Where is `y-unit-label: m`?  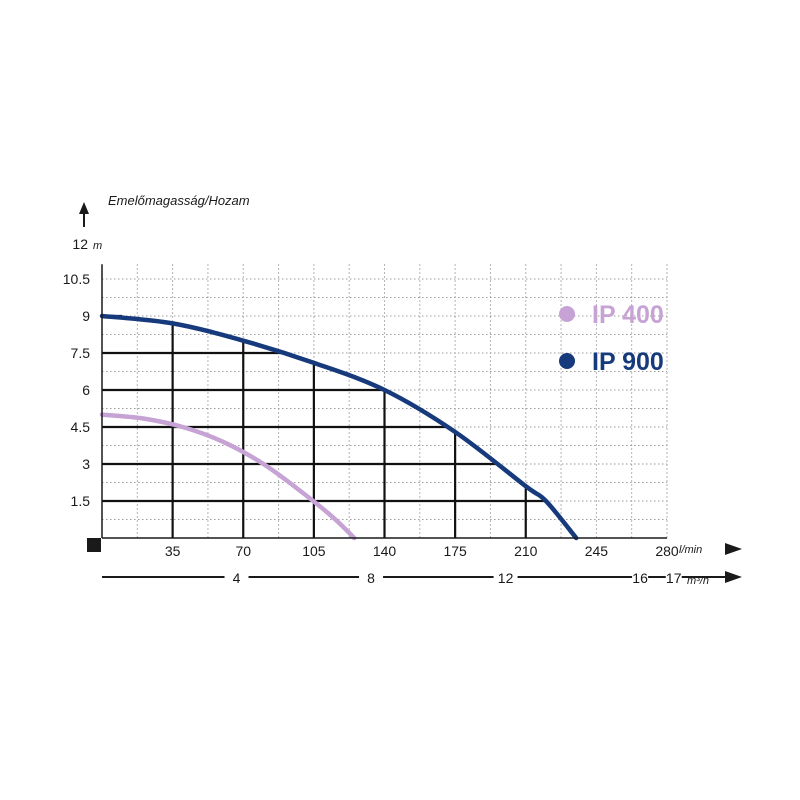 y-unit-label: m is located at coordinates (97, 246).